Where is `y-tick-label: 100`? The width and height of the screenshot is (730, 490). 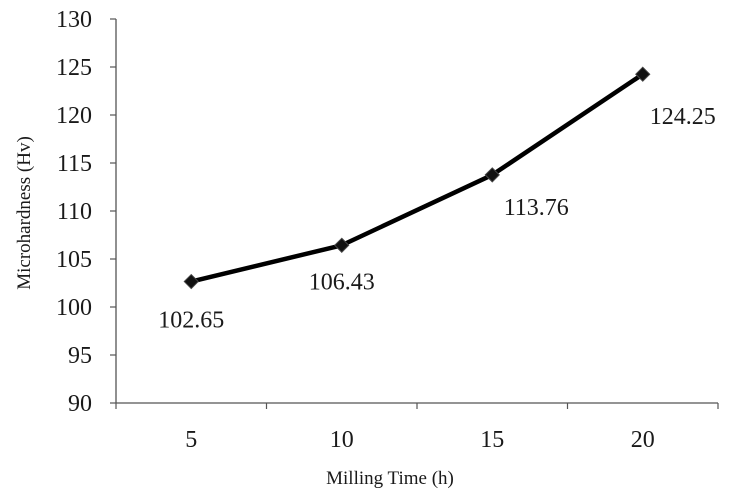
y-tick-label: 100 is located at coordinates (74, 308).